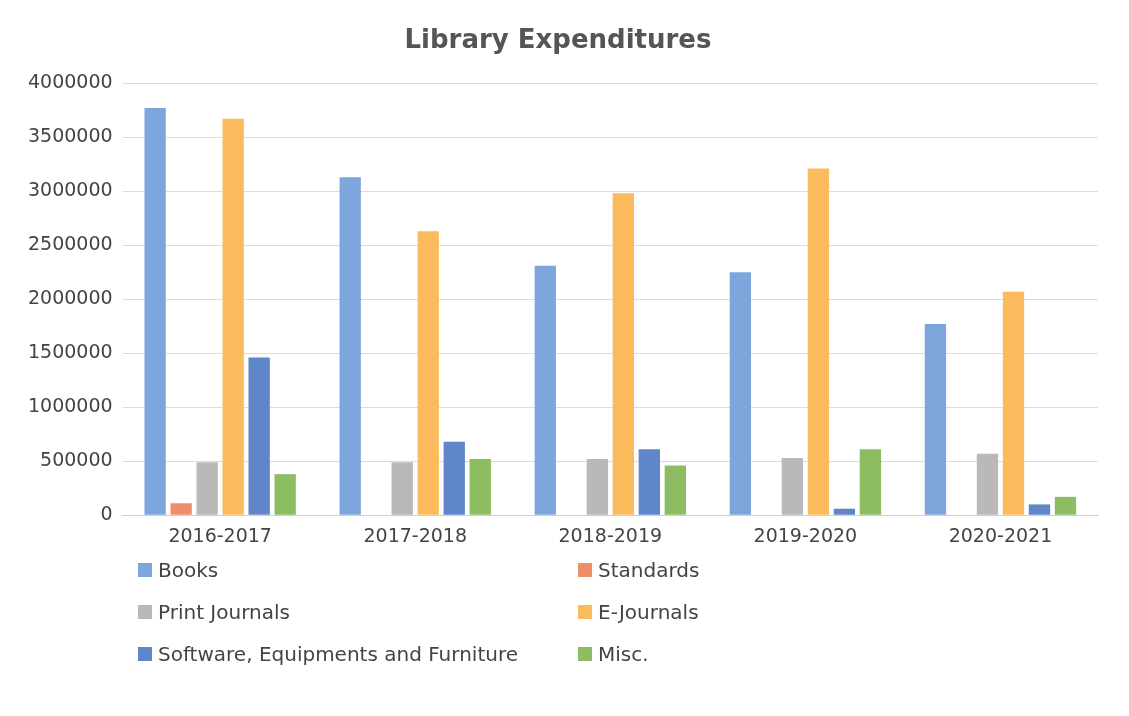 This screenshot has height=716, width=1129. Describe the element at coordinates (224, 612) in the screenshot. I see `legend-label: Print Journals` at that location.